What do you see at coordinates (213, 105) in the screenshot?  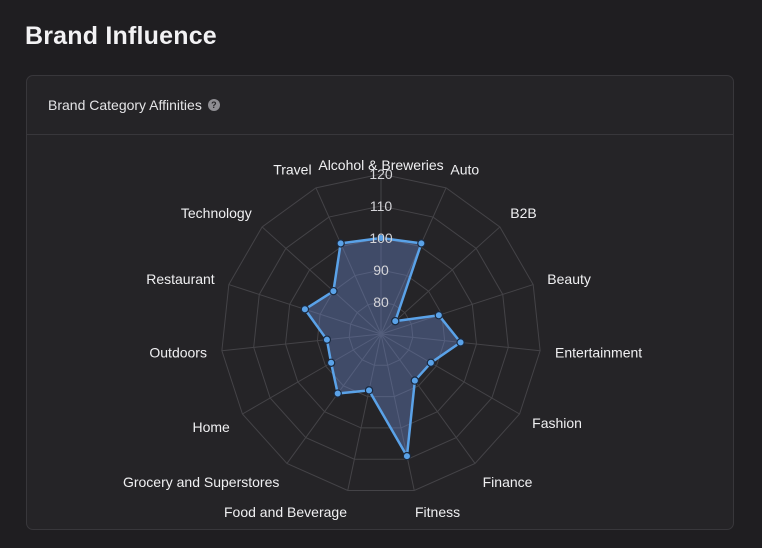 I see `question-circle-icon: ?` at bounding box center [213, 105].